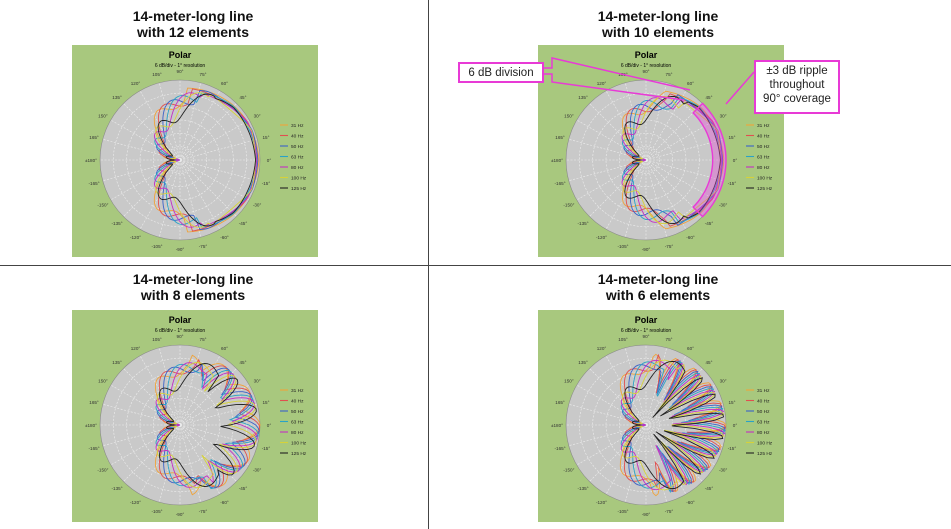 This screenshot has width=951, height=529. I want to click on angle-tick-label: -150°, so click(102, 470).